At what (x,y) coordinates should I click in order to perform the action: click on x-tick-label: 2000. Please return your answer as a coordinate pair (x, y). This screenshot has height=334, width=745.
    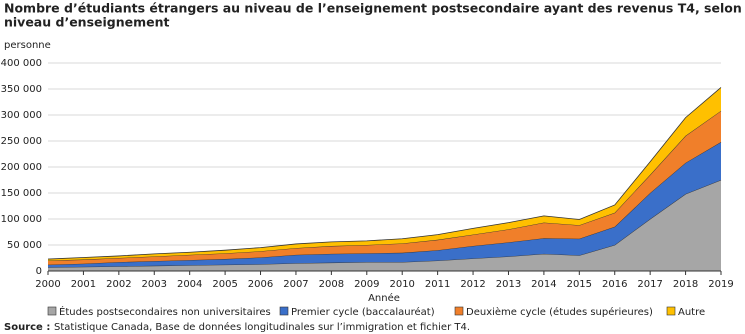
    Looking at the image, I should click on (47, 284).